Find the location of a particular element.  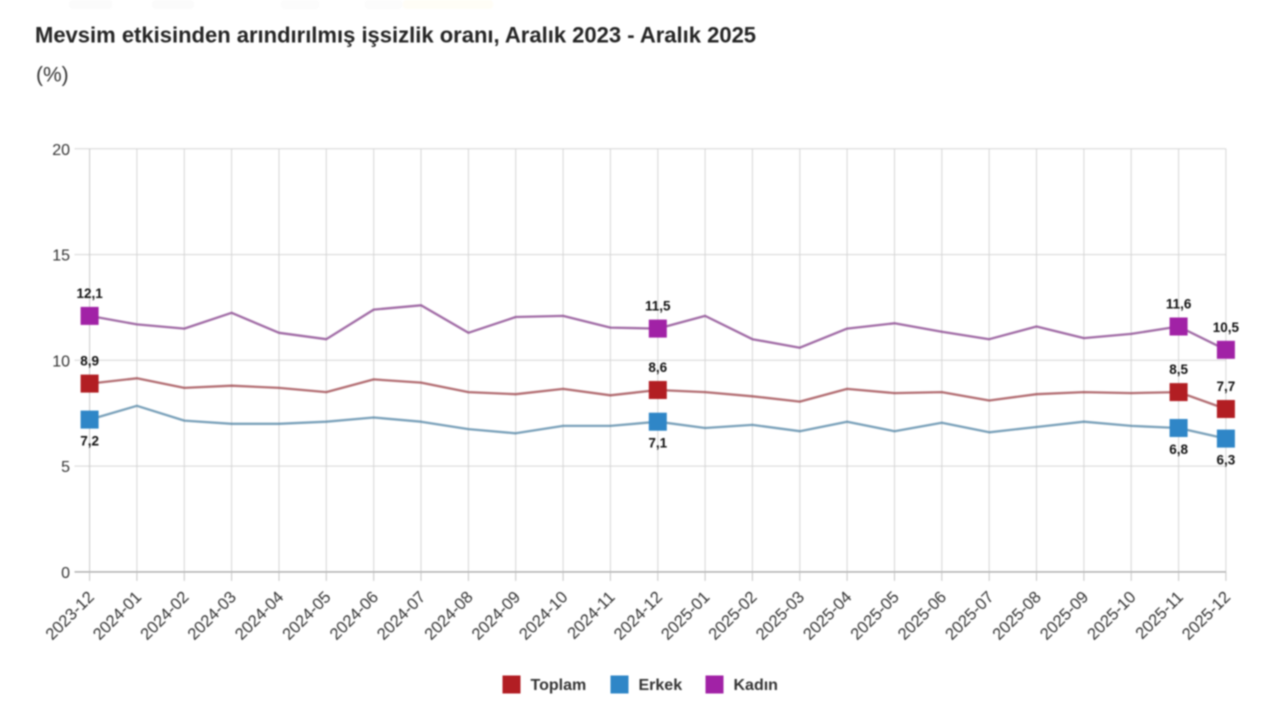

svg-text: 7,7 is located at coordinates (1226, 386).